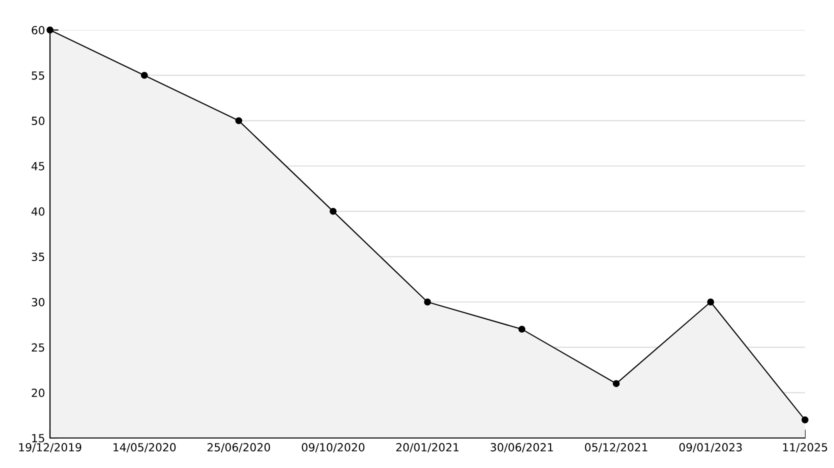  Describe the element at coordinates (239, 447) in the screenshot. I see `x-tick-label: 25/06/2020` at that location.